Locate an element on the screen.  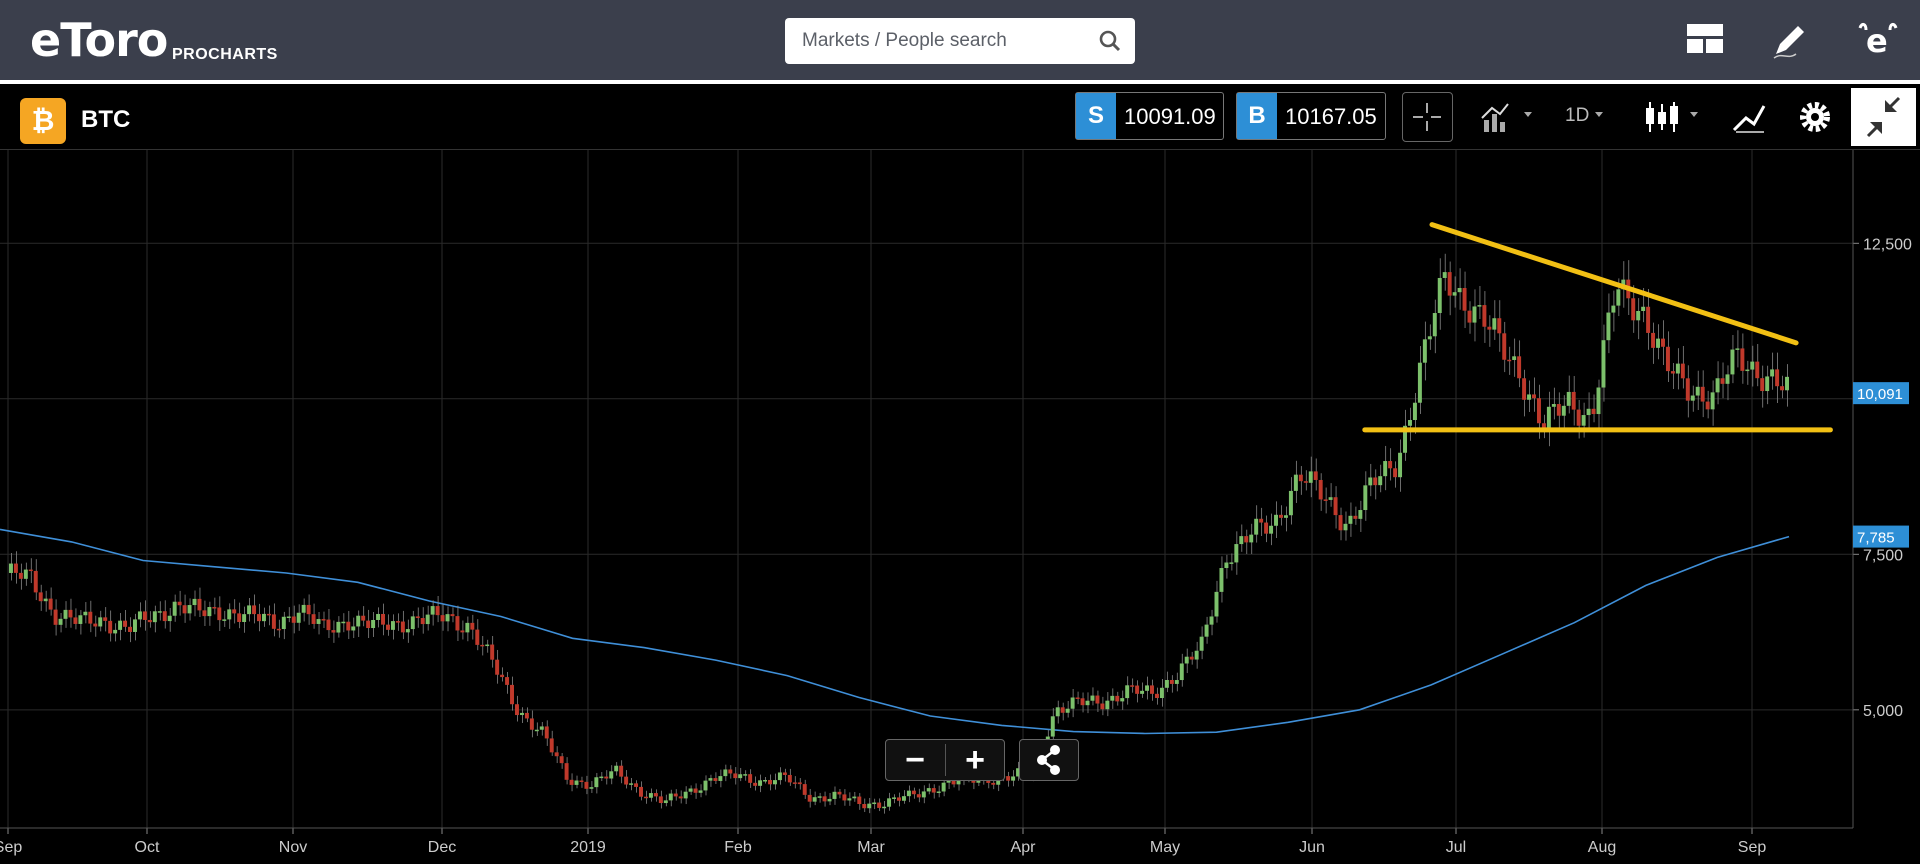
crosshair-button is located at coordinates (1427, 117).